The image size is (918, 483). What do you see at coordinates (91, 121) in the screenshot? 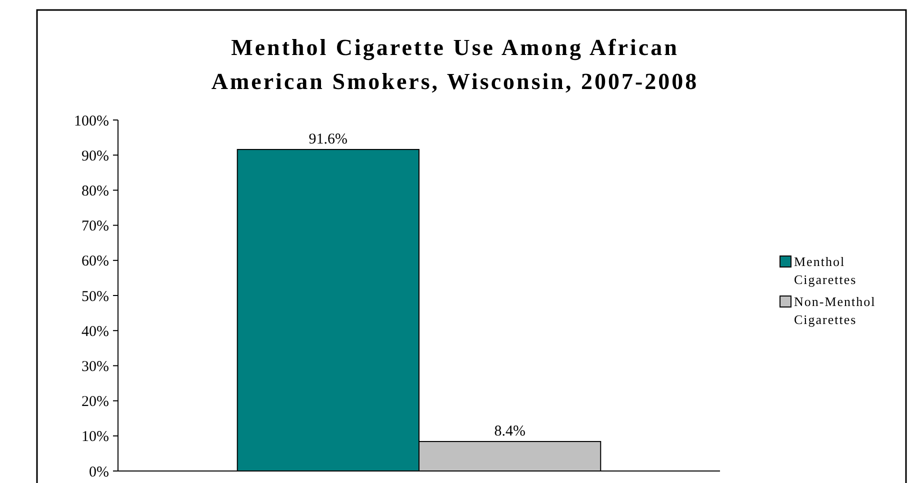
I see `y-tick-label: 100%` at bounding box center [91, 121].